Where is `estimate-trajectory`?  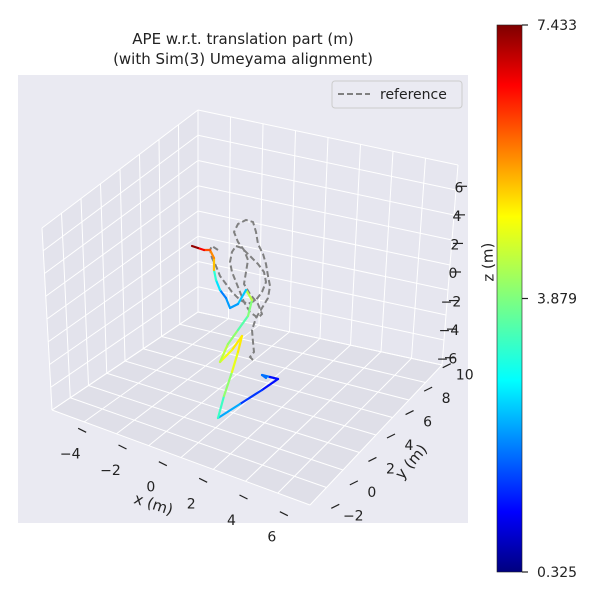 estimate-trajectory is located at coordinates (235, 332).